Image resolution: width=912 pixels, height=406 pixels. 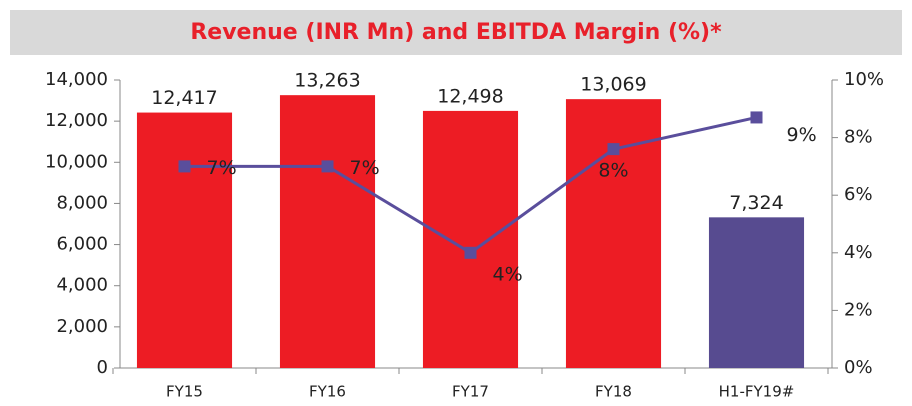 What do you see at coordinates (470, 392) in the screenshot?
I see `x-tick-label: FY17` at bounding box center [470, 392].